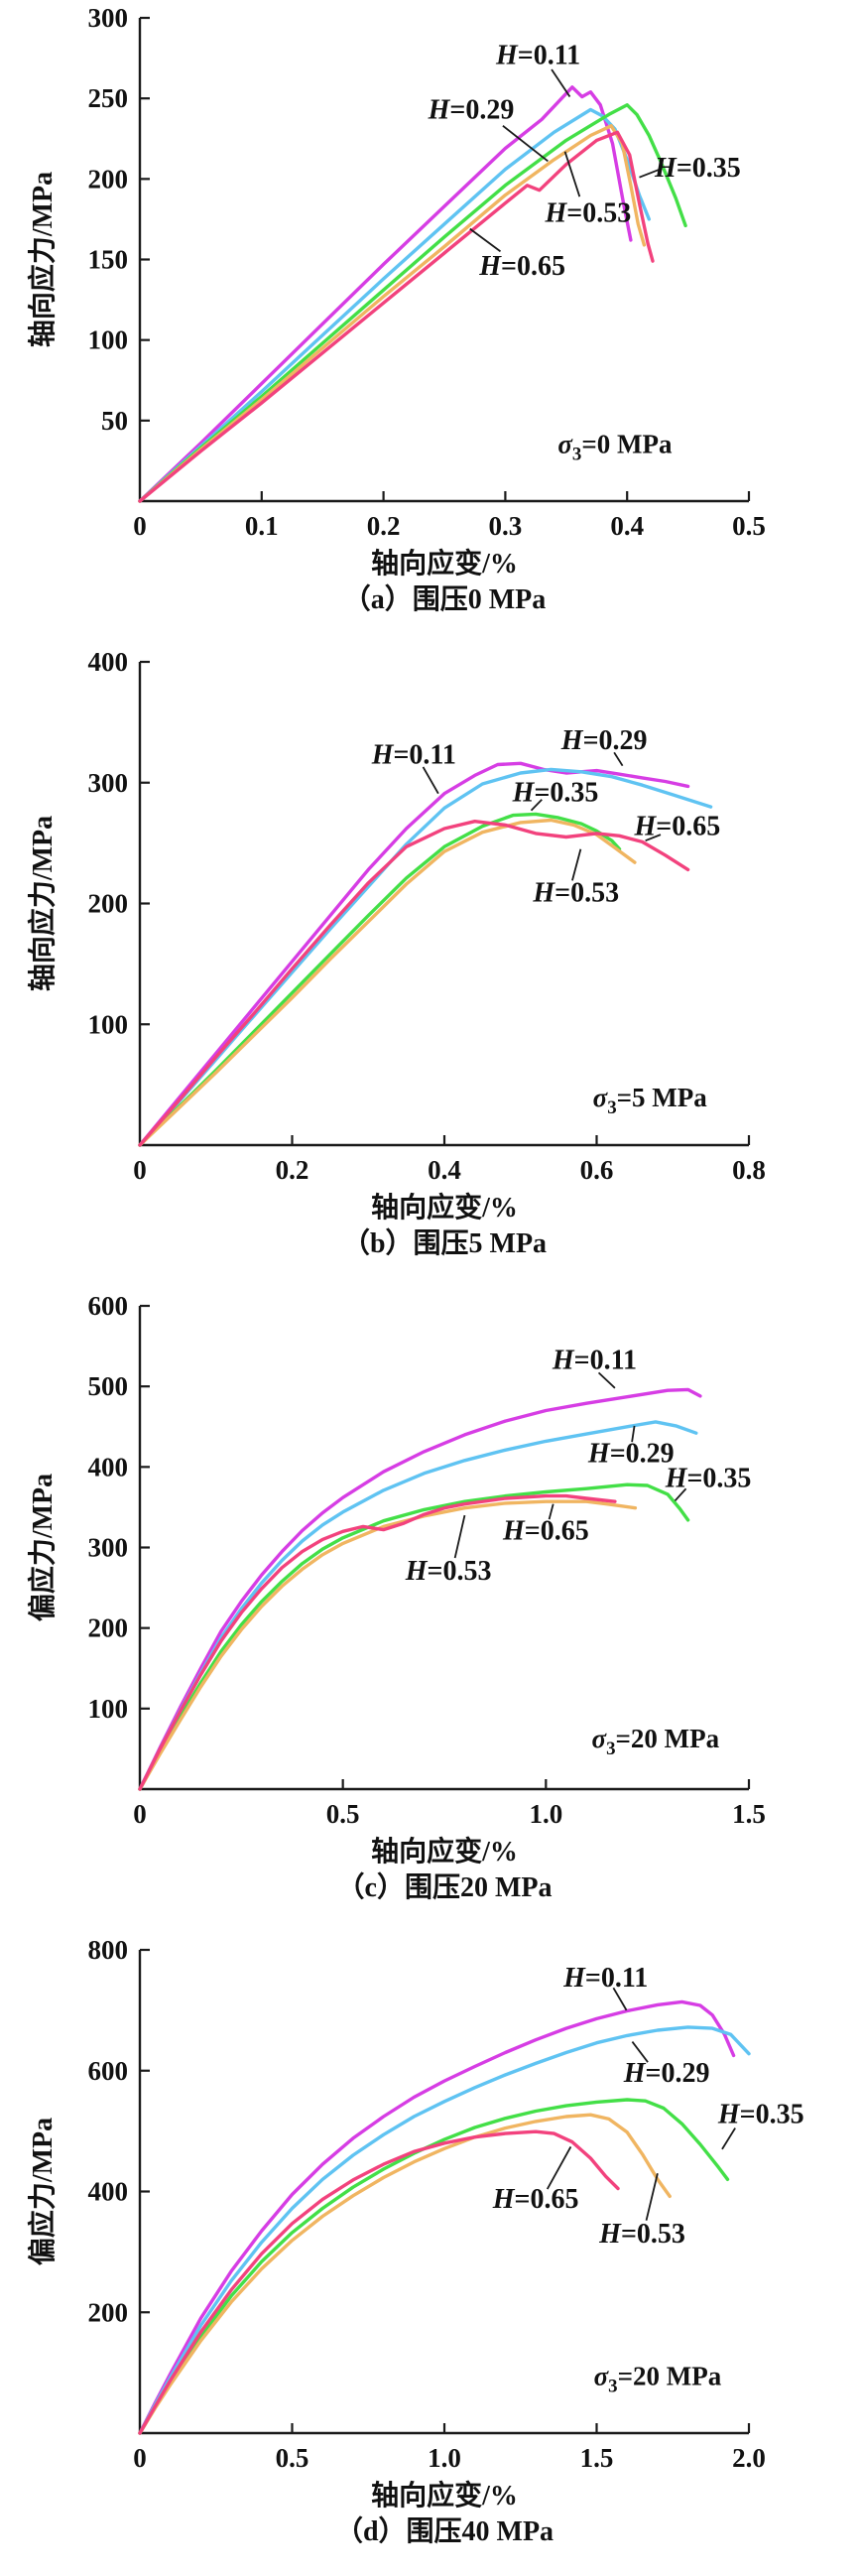 The image size is (862, 2576). What do you see at coordinates (114, 421) in the screenshot?
I see `y-tick-label: 50` at bounding box center [114, 421].